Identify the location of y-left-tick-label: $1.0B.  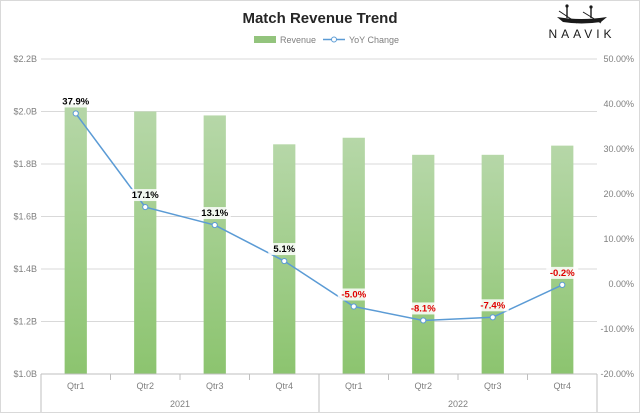
(25, 374).